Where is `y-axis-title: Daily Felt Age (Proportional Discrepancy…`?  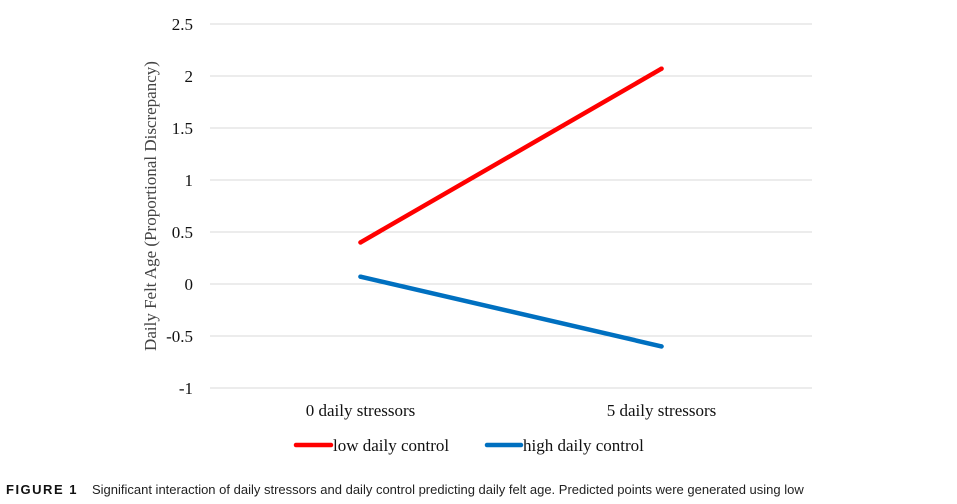 y-axis-title: Daily Felt Age (Proportional Discrepancy… is located at coordinates (150, 206).